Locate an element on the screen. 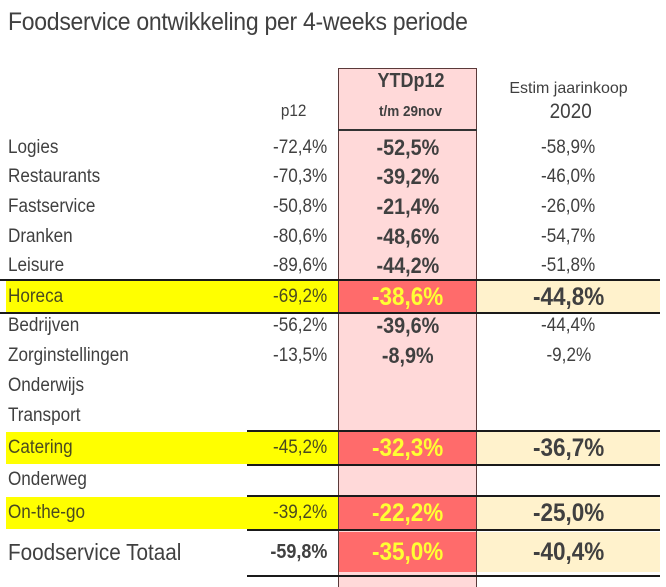 The image size is (666, 587). header-ytd-subtitle: t/m 29nov is located at coordinates (407, 111).